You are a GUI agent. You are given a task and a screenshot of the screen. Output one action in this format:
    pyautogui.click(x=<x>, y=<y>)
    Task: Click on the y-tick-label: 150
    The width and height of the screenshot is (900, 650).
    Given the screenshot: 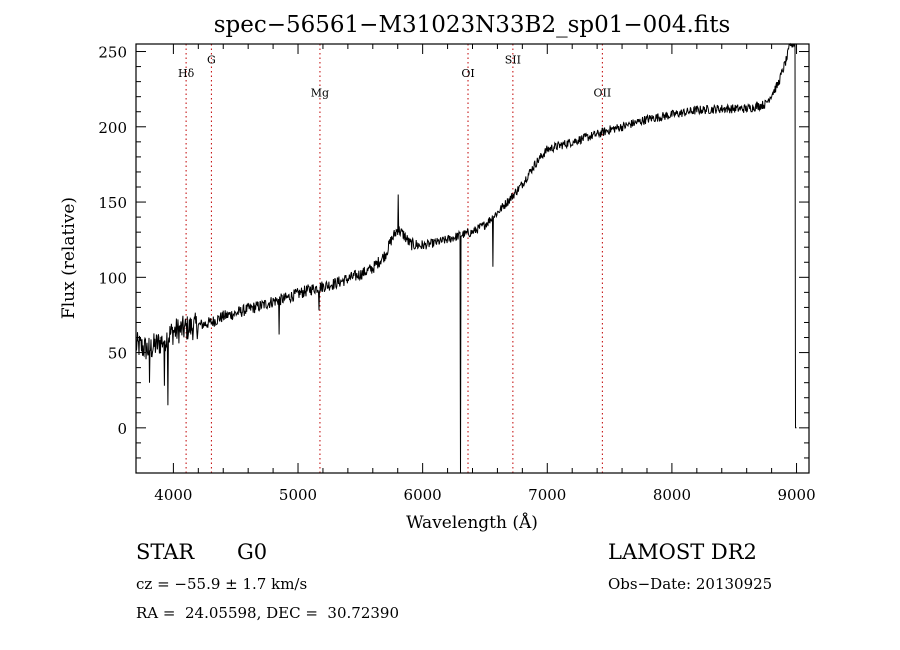 What is the action you would take?
    pyautogui.click(x=112, y=203)
    